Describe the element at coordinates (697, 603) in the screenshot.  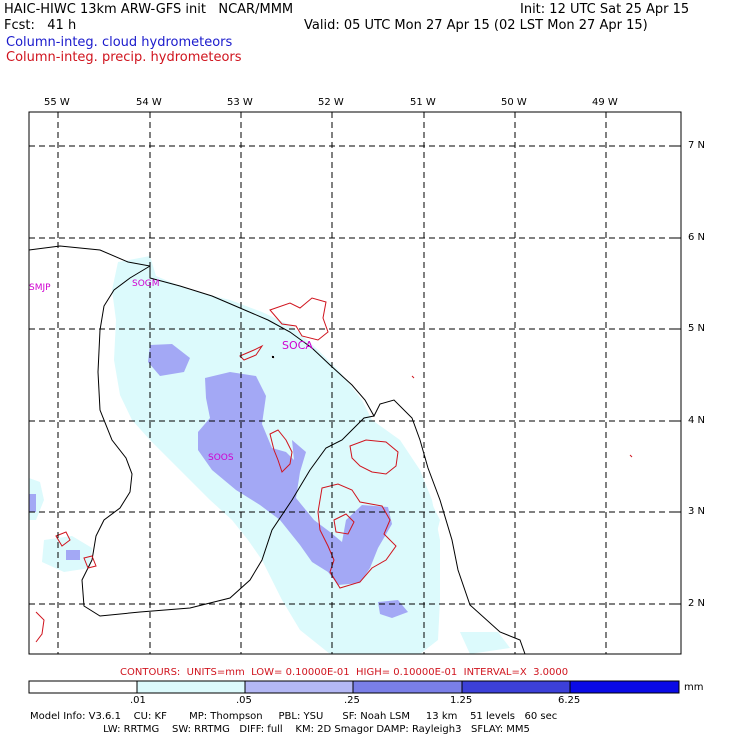
I see `lat-label-2n: 2 N` at that location.